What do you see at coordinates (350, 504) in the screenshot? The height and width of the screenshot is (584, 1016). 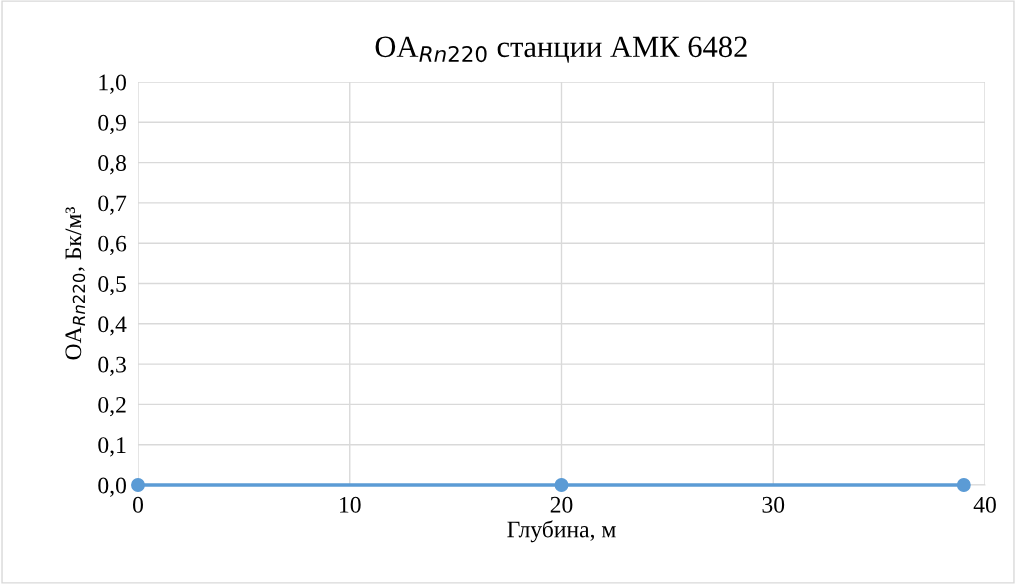 I see `x-tick-label: 10` at bounding box center [350, 504].